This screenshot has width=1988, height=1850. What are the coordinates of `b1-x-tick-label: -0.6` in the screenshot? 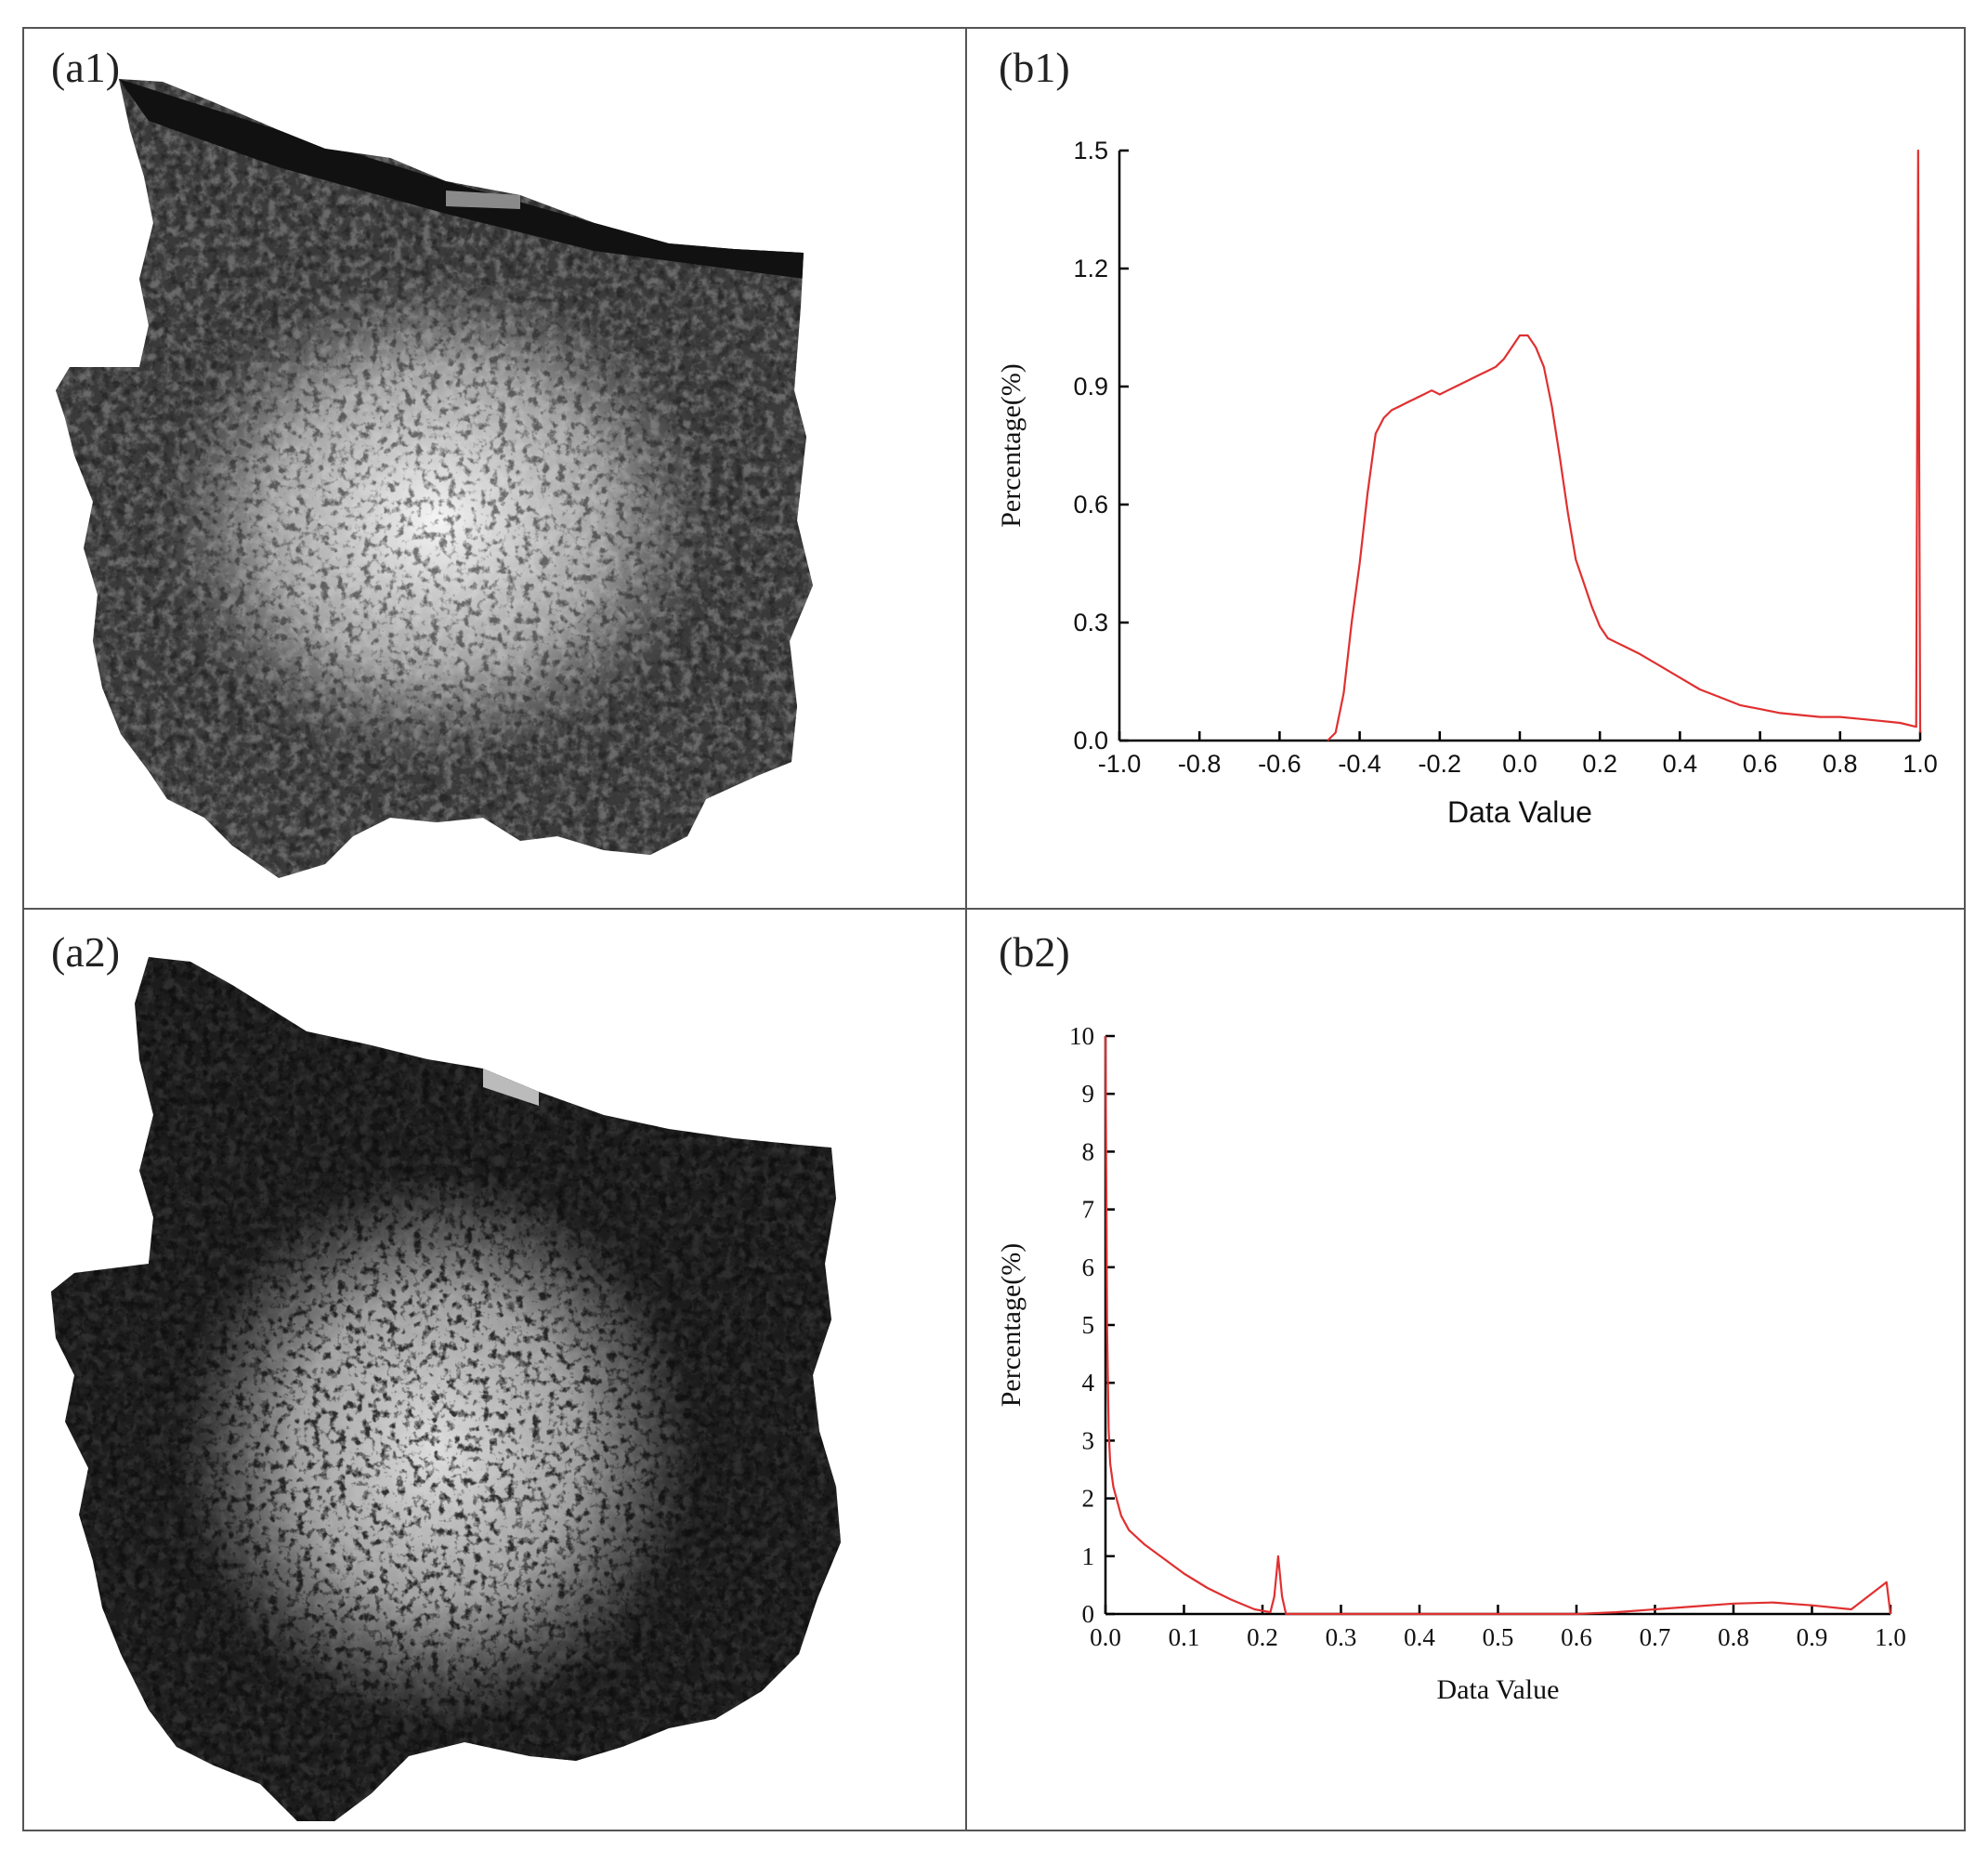 It's located at (1280, 764).